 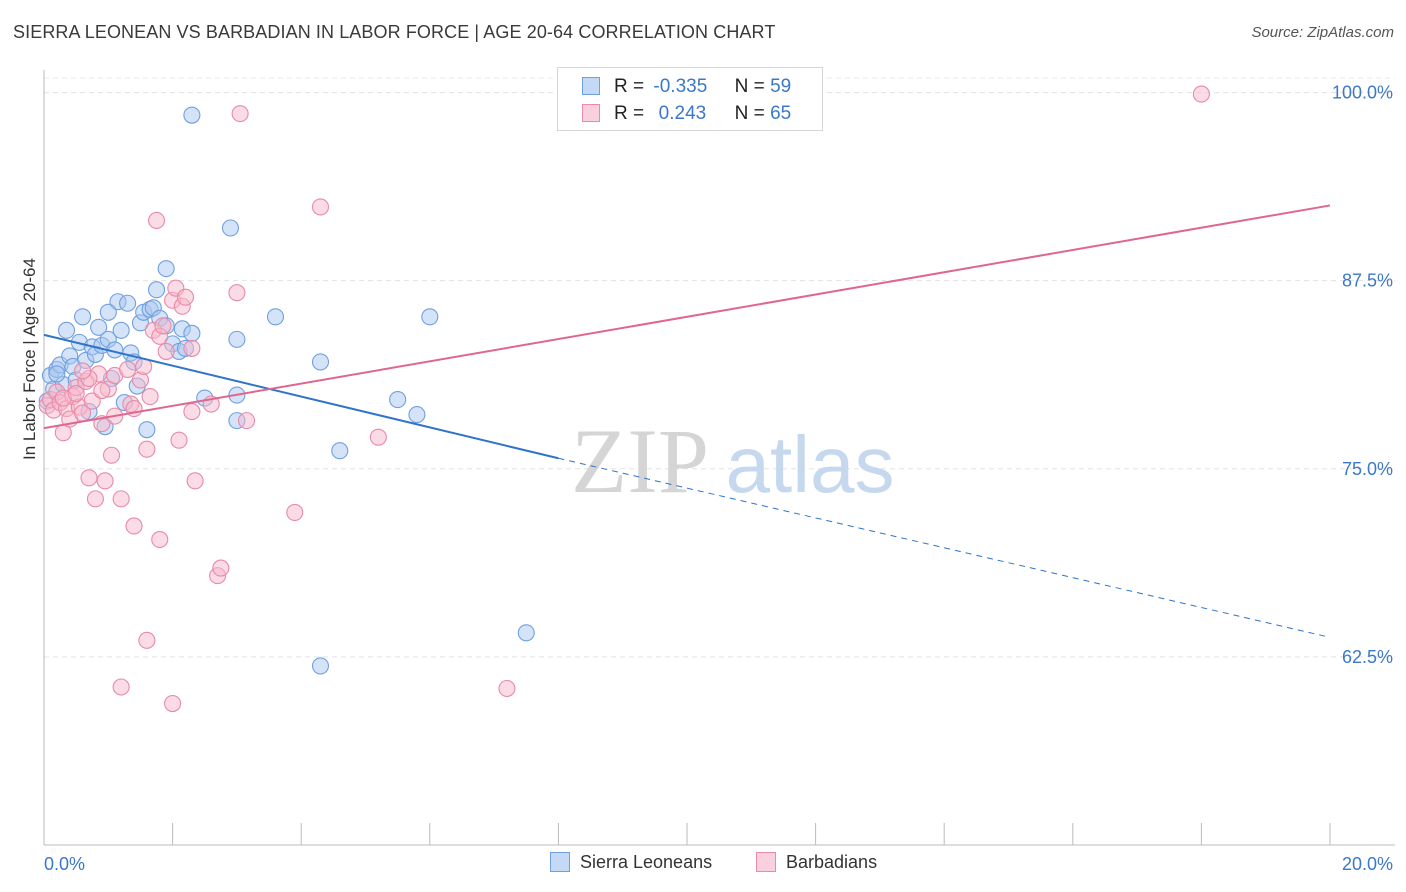 I want to click on y-tick-label: 75.0%, so click(x=1367, y=469).